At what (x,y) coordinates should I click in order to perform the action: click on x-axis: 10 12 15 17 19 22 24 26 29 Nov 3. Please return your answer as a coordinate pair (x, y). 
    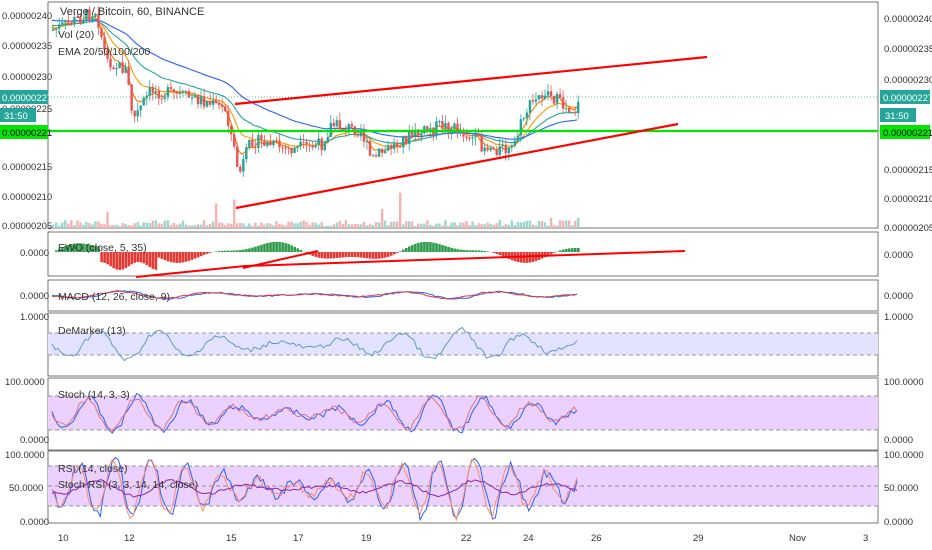
    Looking at the image, I should click on (463, 538).